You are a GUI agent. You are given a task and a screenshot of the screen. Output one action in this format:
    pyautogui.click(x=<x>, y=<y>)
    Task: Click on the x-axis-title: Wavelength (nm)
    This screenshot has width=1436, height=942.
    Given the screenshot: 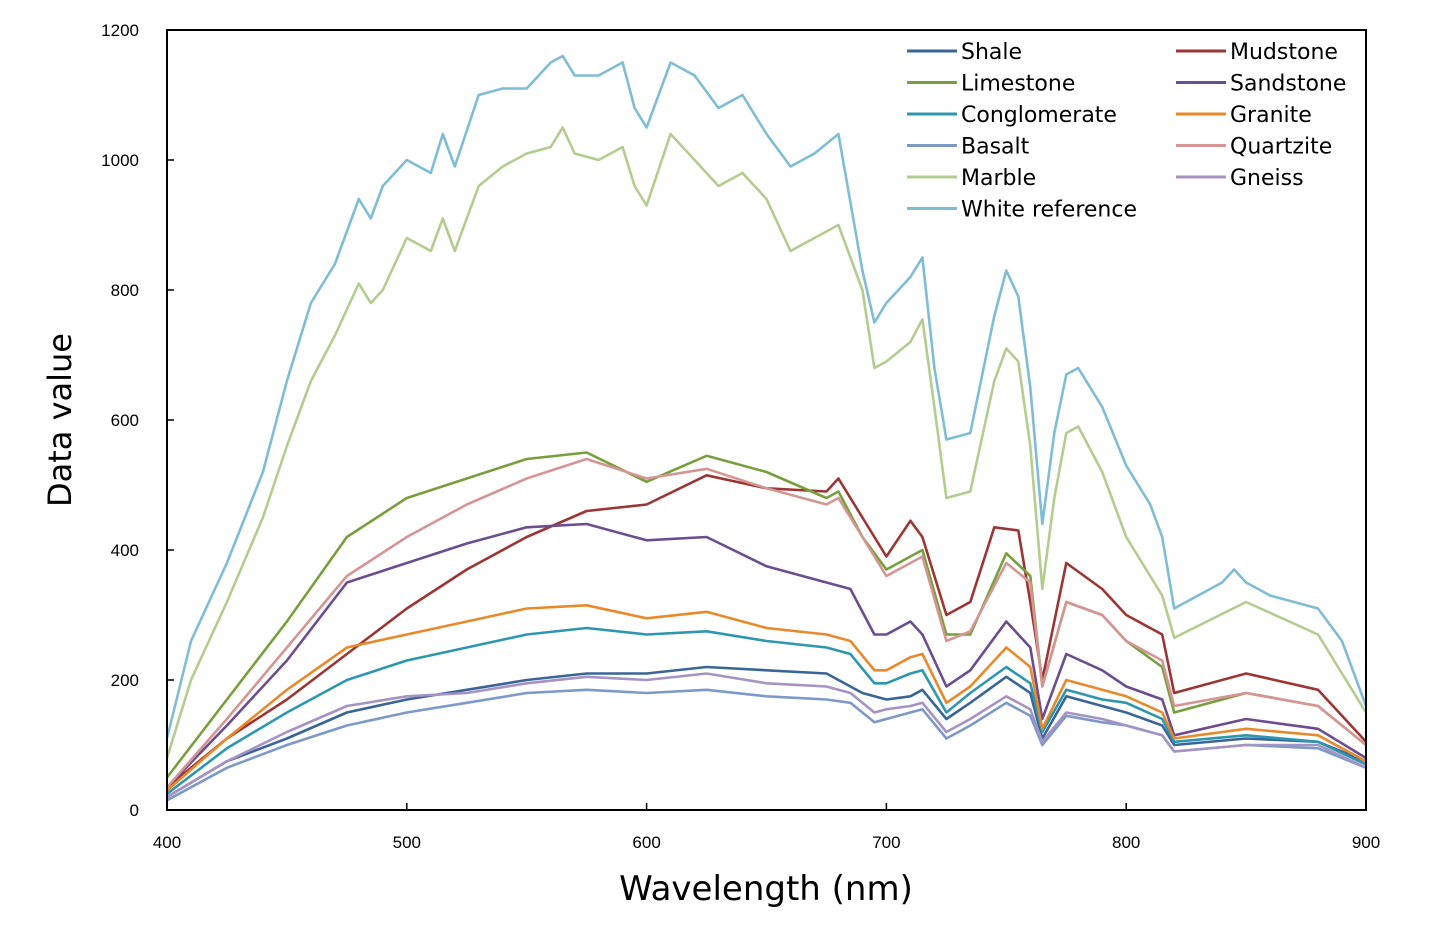 What is the action you would take?
    pyautogui.click(x=766, y=889)
    